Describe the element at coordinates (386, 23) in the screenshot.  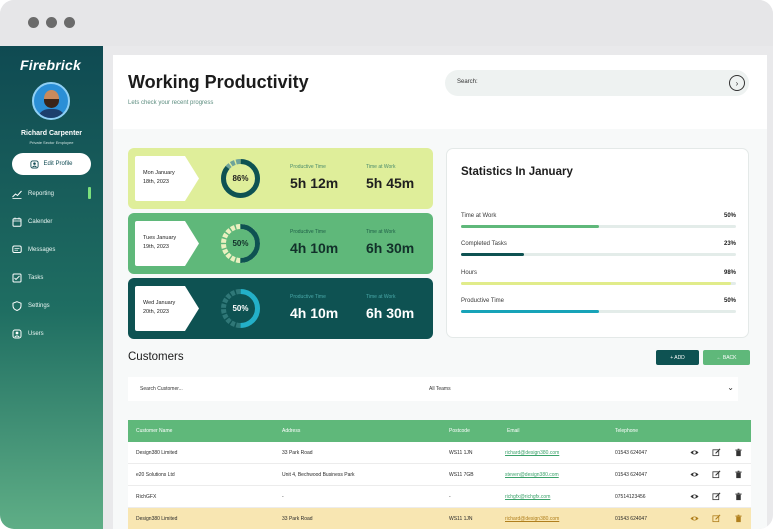
I see `title-bar` at that location.